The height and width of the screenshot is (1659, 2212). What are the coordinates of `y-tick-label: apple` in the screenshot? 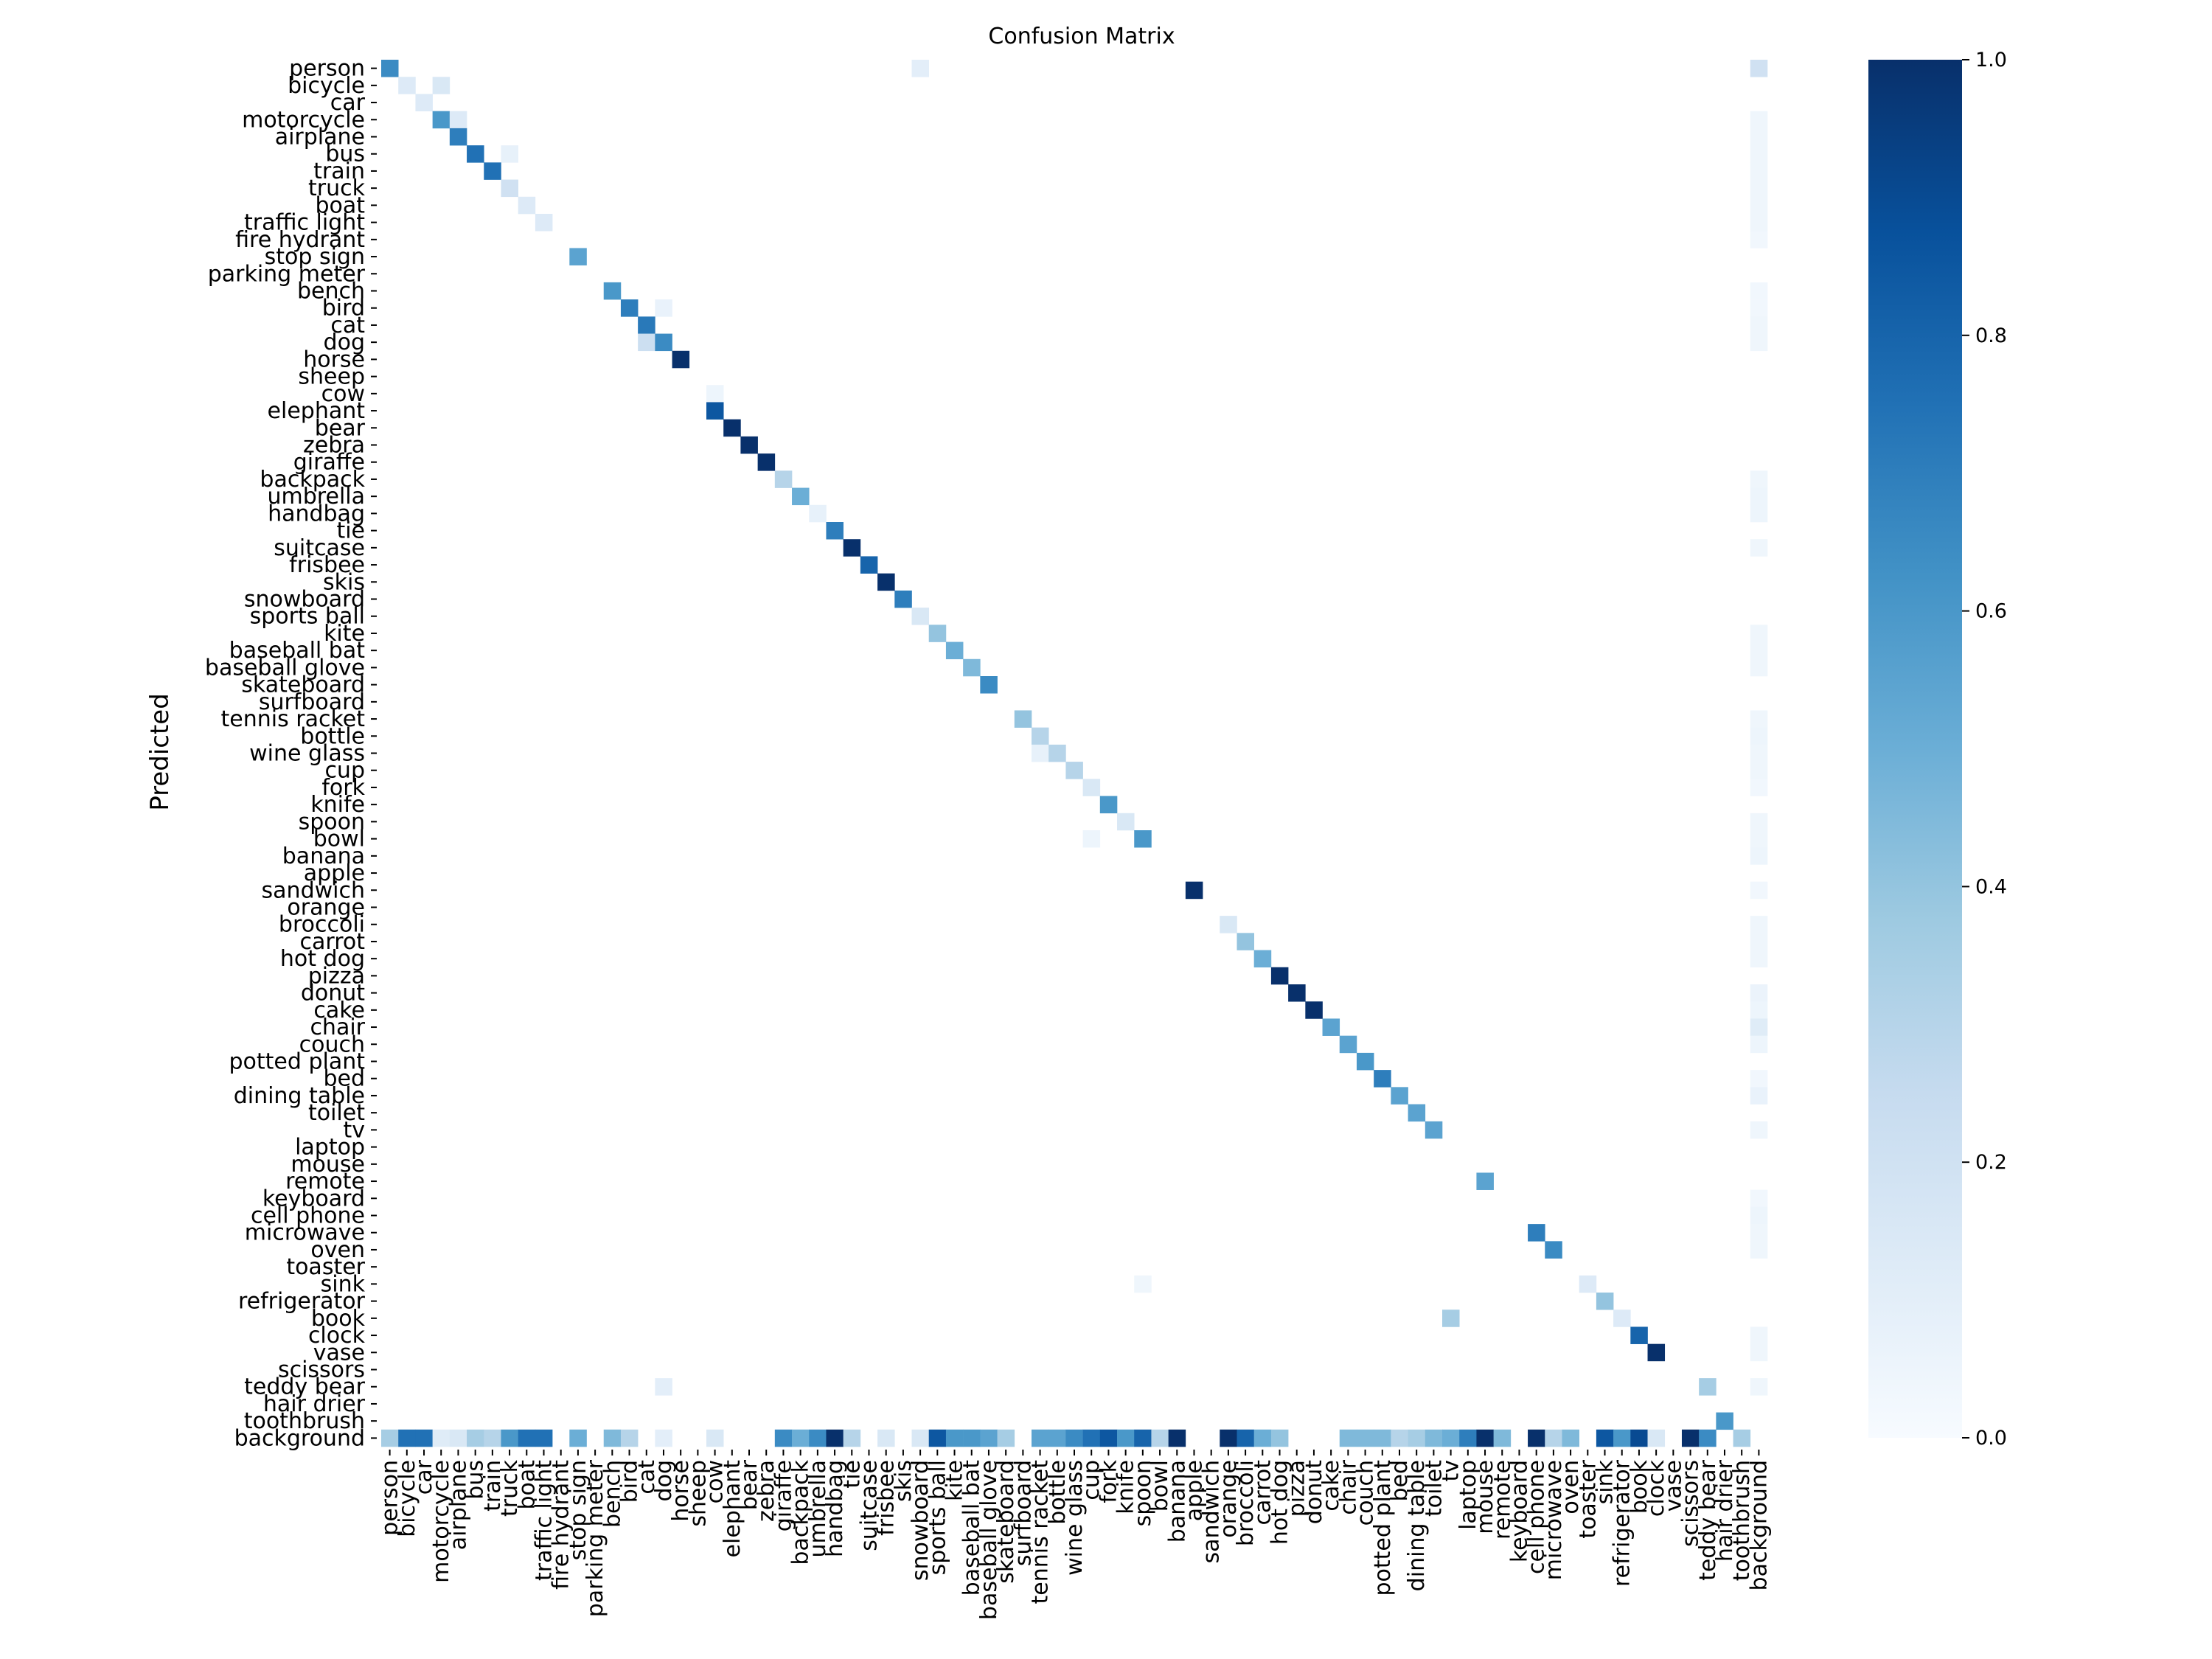 It's located at (334, 873).